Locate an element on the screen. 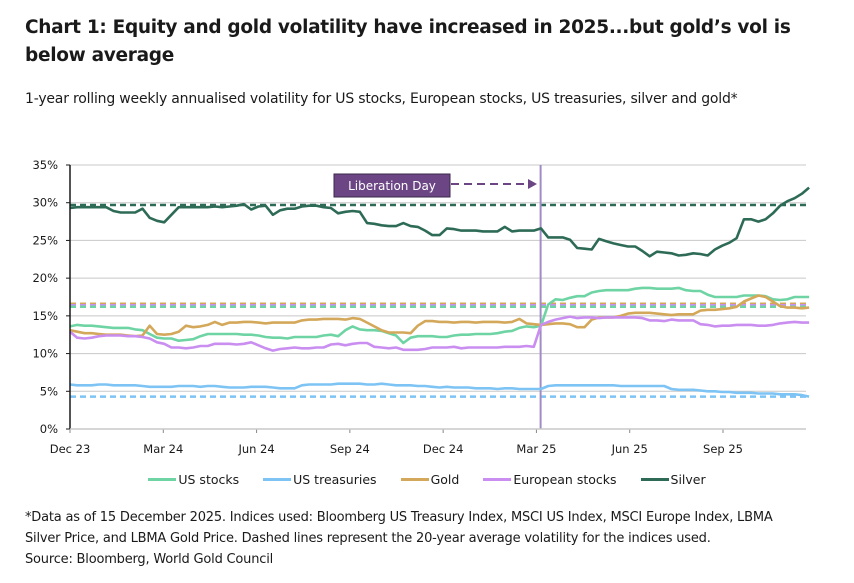 Image resolution: width=854 pixels, height=583 pixels. series-line-european-stocks is located at coordinates (439, 333).